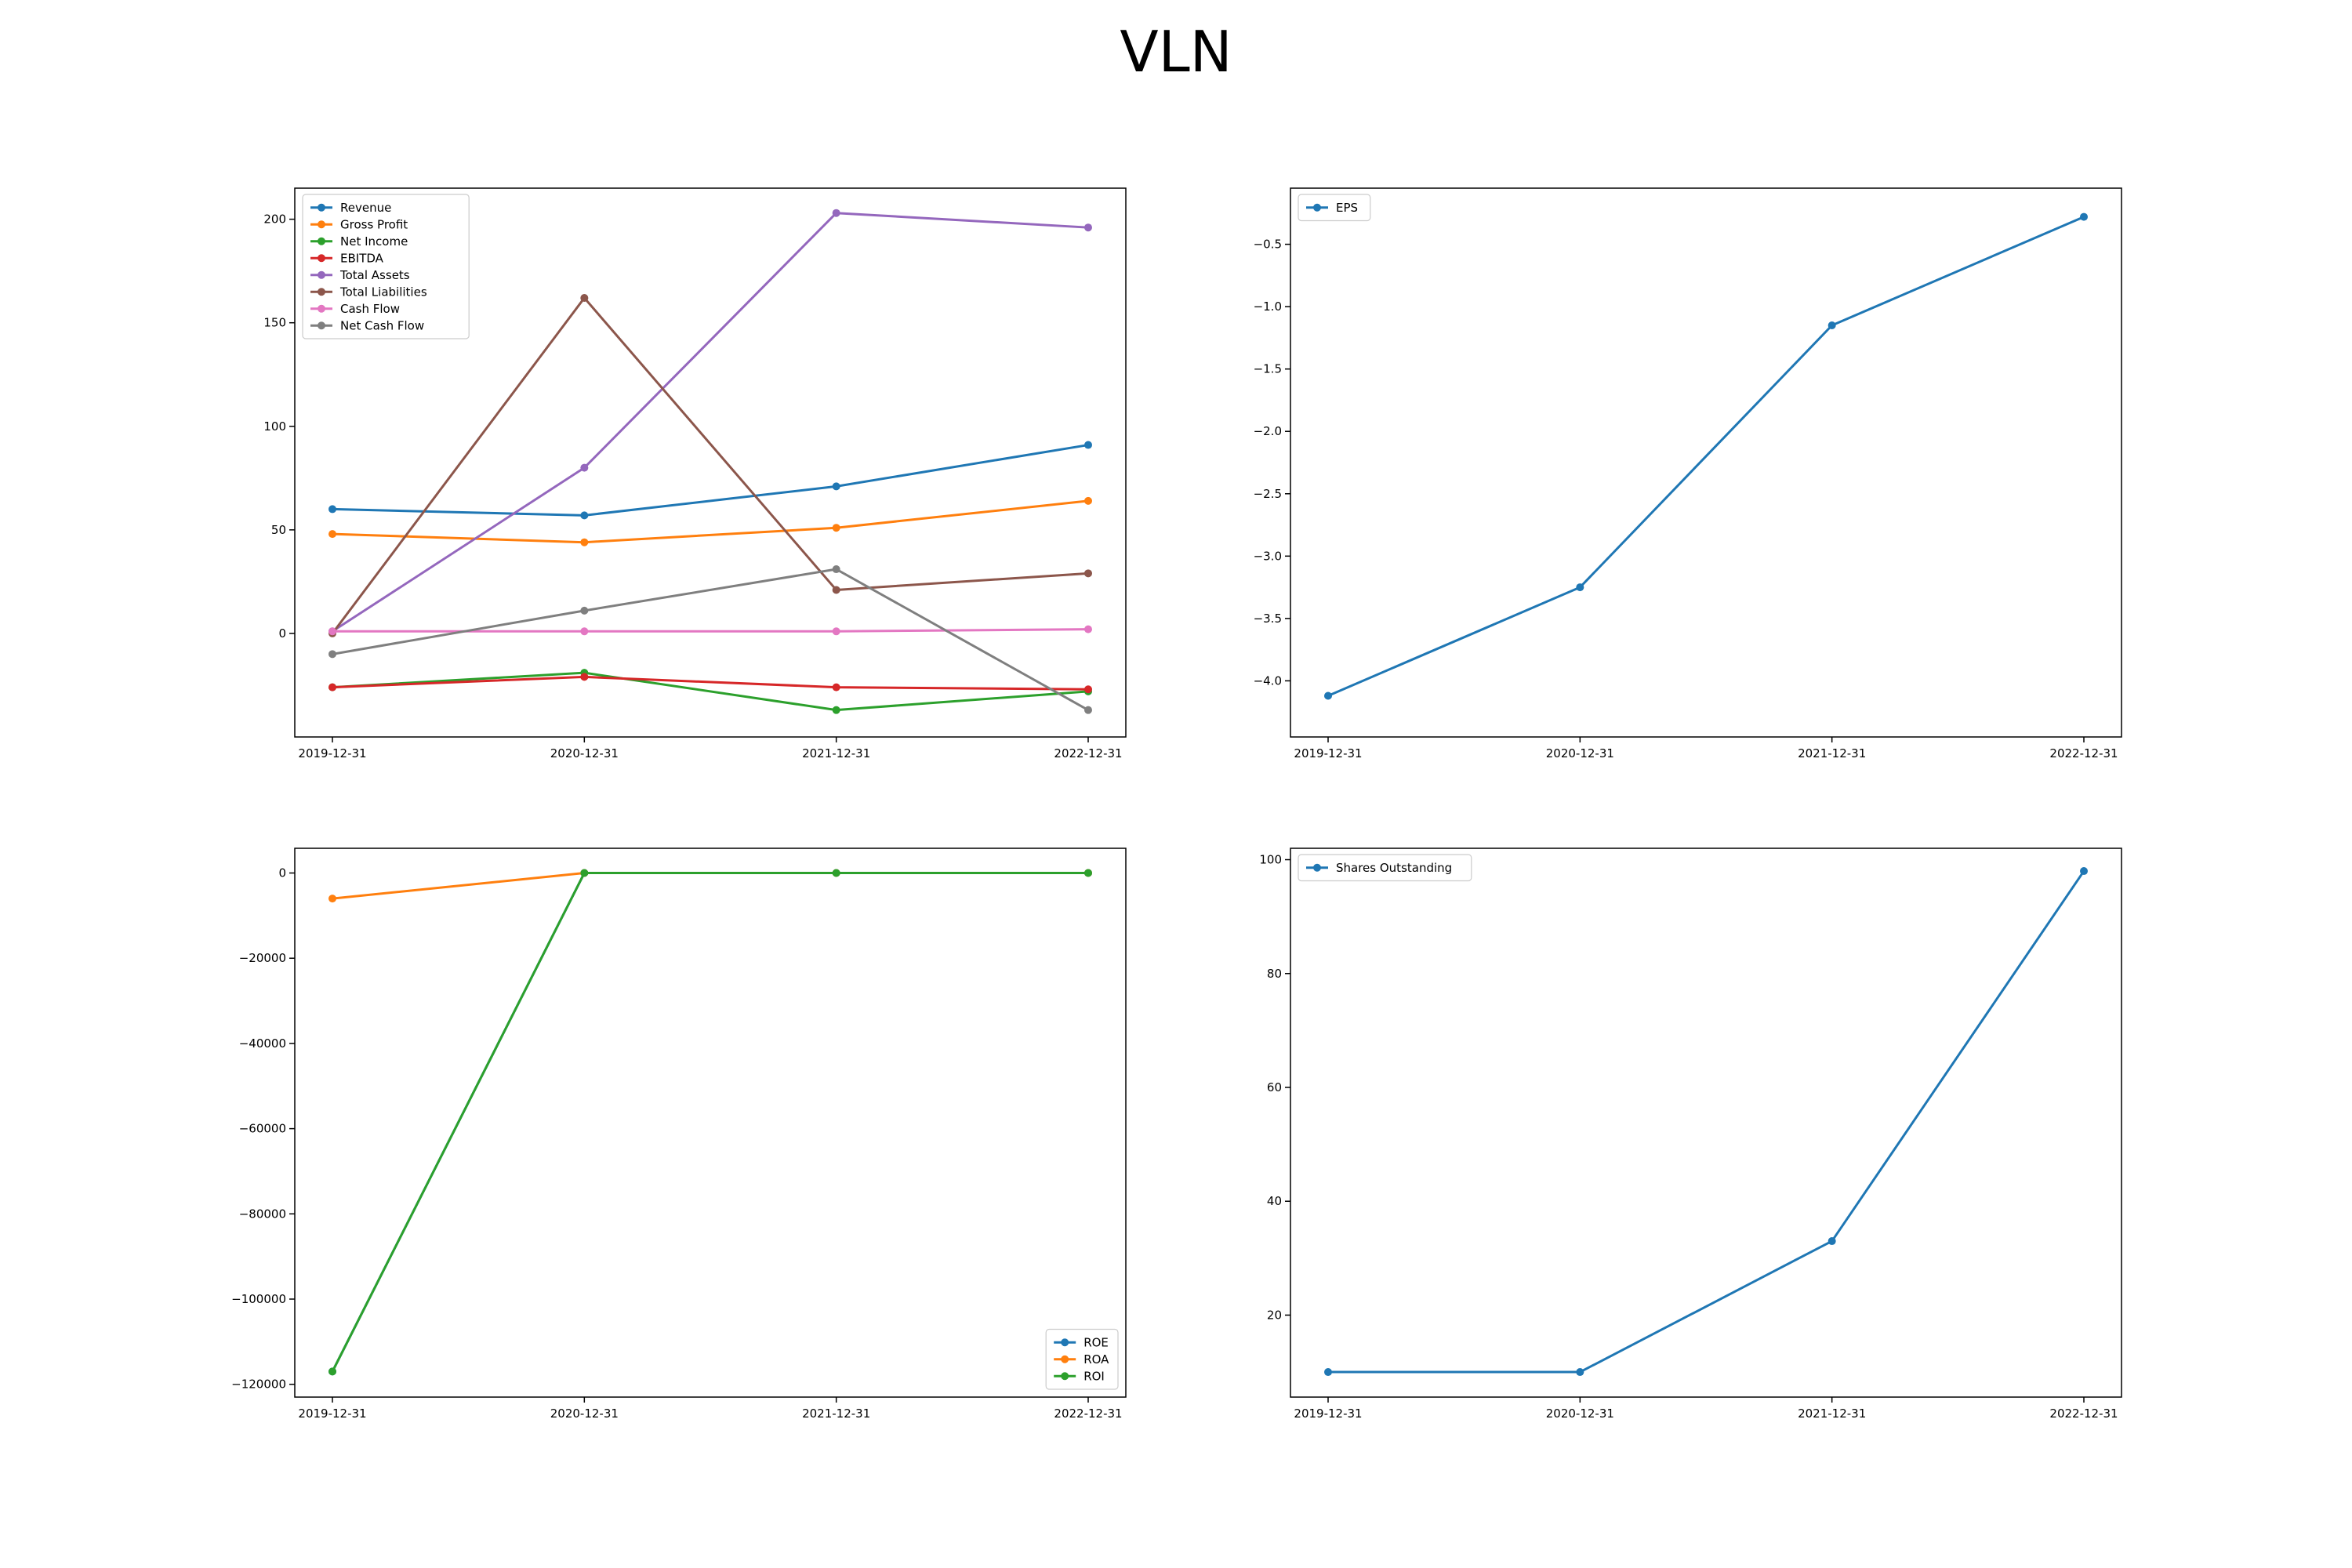  Describe the element at coordinates (1347, 208) in the screenshot. I see `legend-label: EPS` at that location.